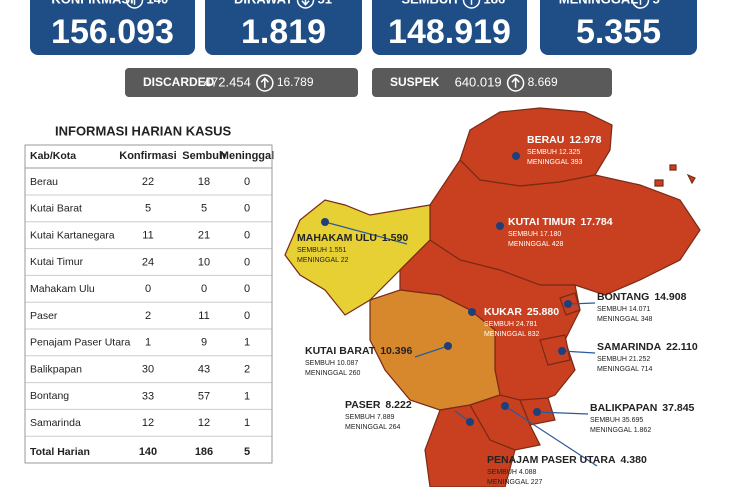  What do you see at coordinates (247, 156) in the screenshot?
I see `table-cell: Meninggal` at bounding box center [247, 156].